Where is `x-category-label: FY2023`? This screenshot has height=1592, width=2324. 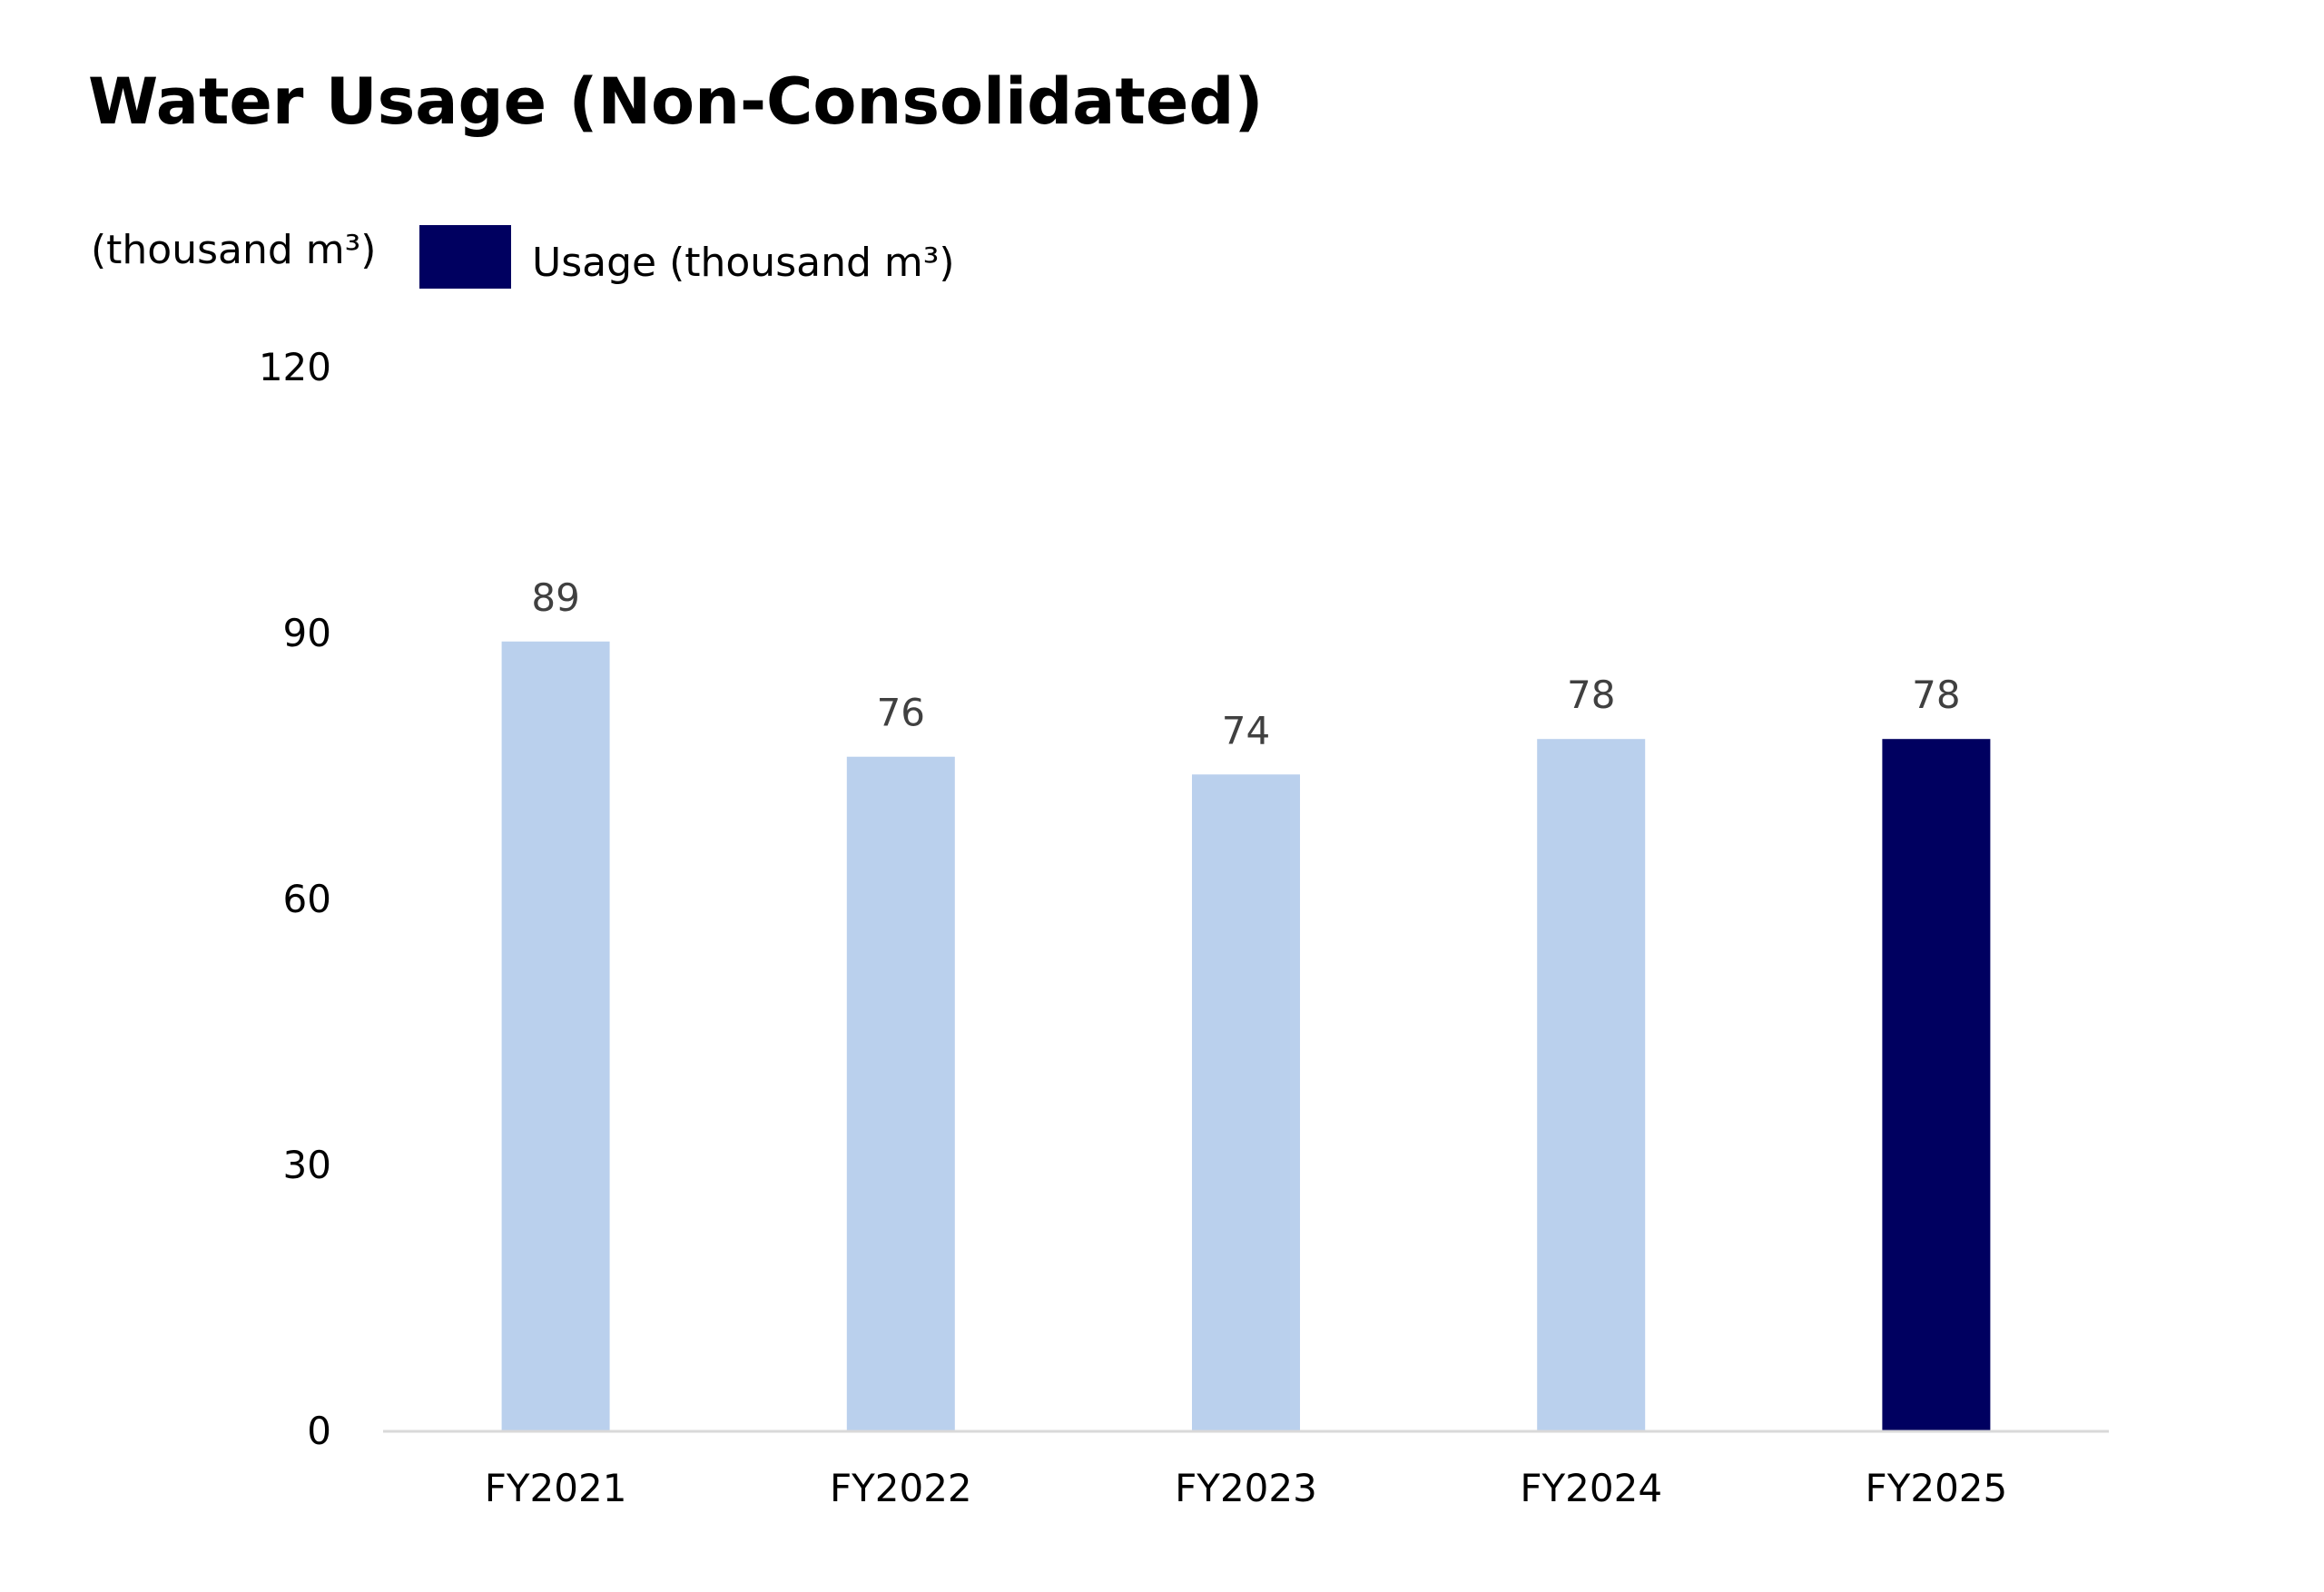 x-category-label: FY2023 is located at coordinates (1246, 1488).